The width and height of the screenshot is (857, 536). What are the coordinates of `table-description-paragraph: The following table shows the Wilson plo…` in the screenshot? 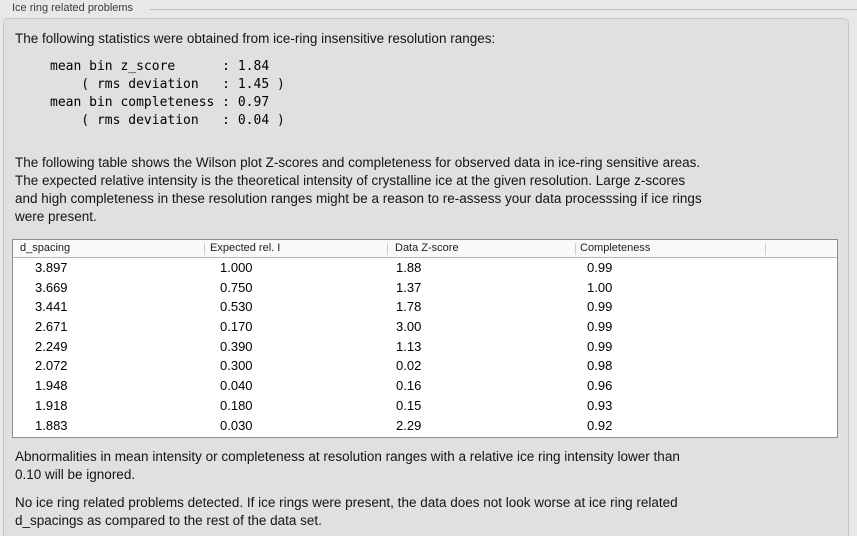 It's located at (358, 189).